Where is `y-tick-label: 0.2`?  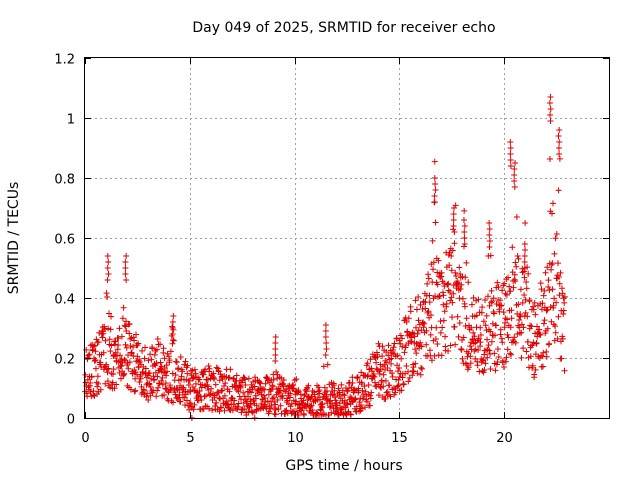 y-tick-label: 0.2 is located at coordinates (64, 360).